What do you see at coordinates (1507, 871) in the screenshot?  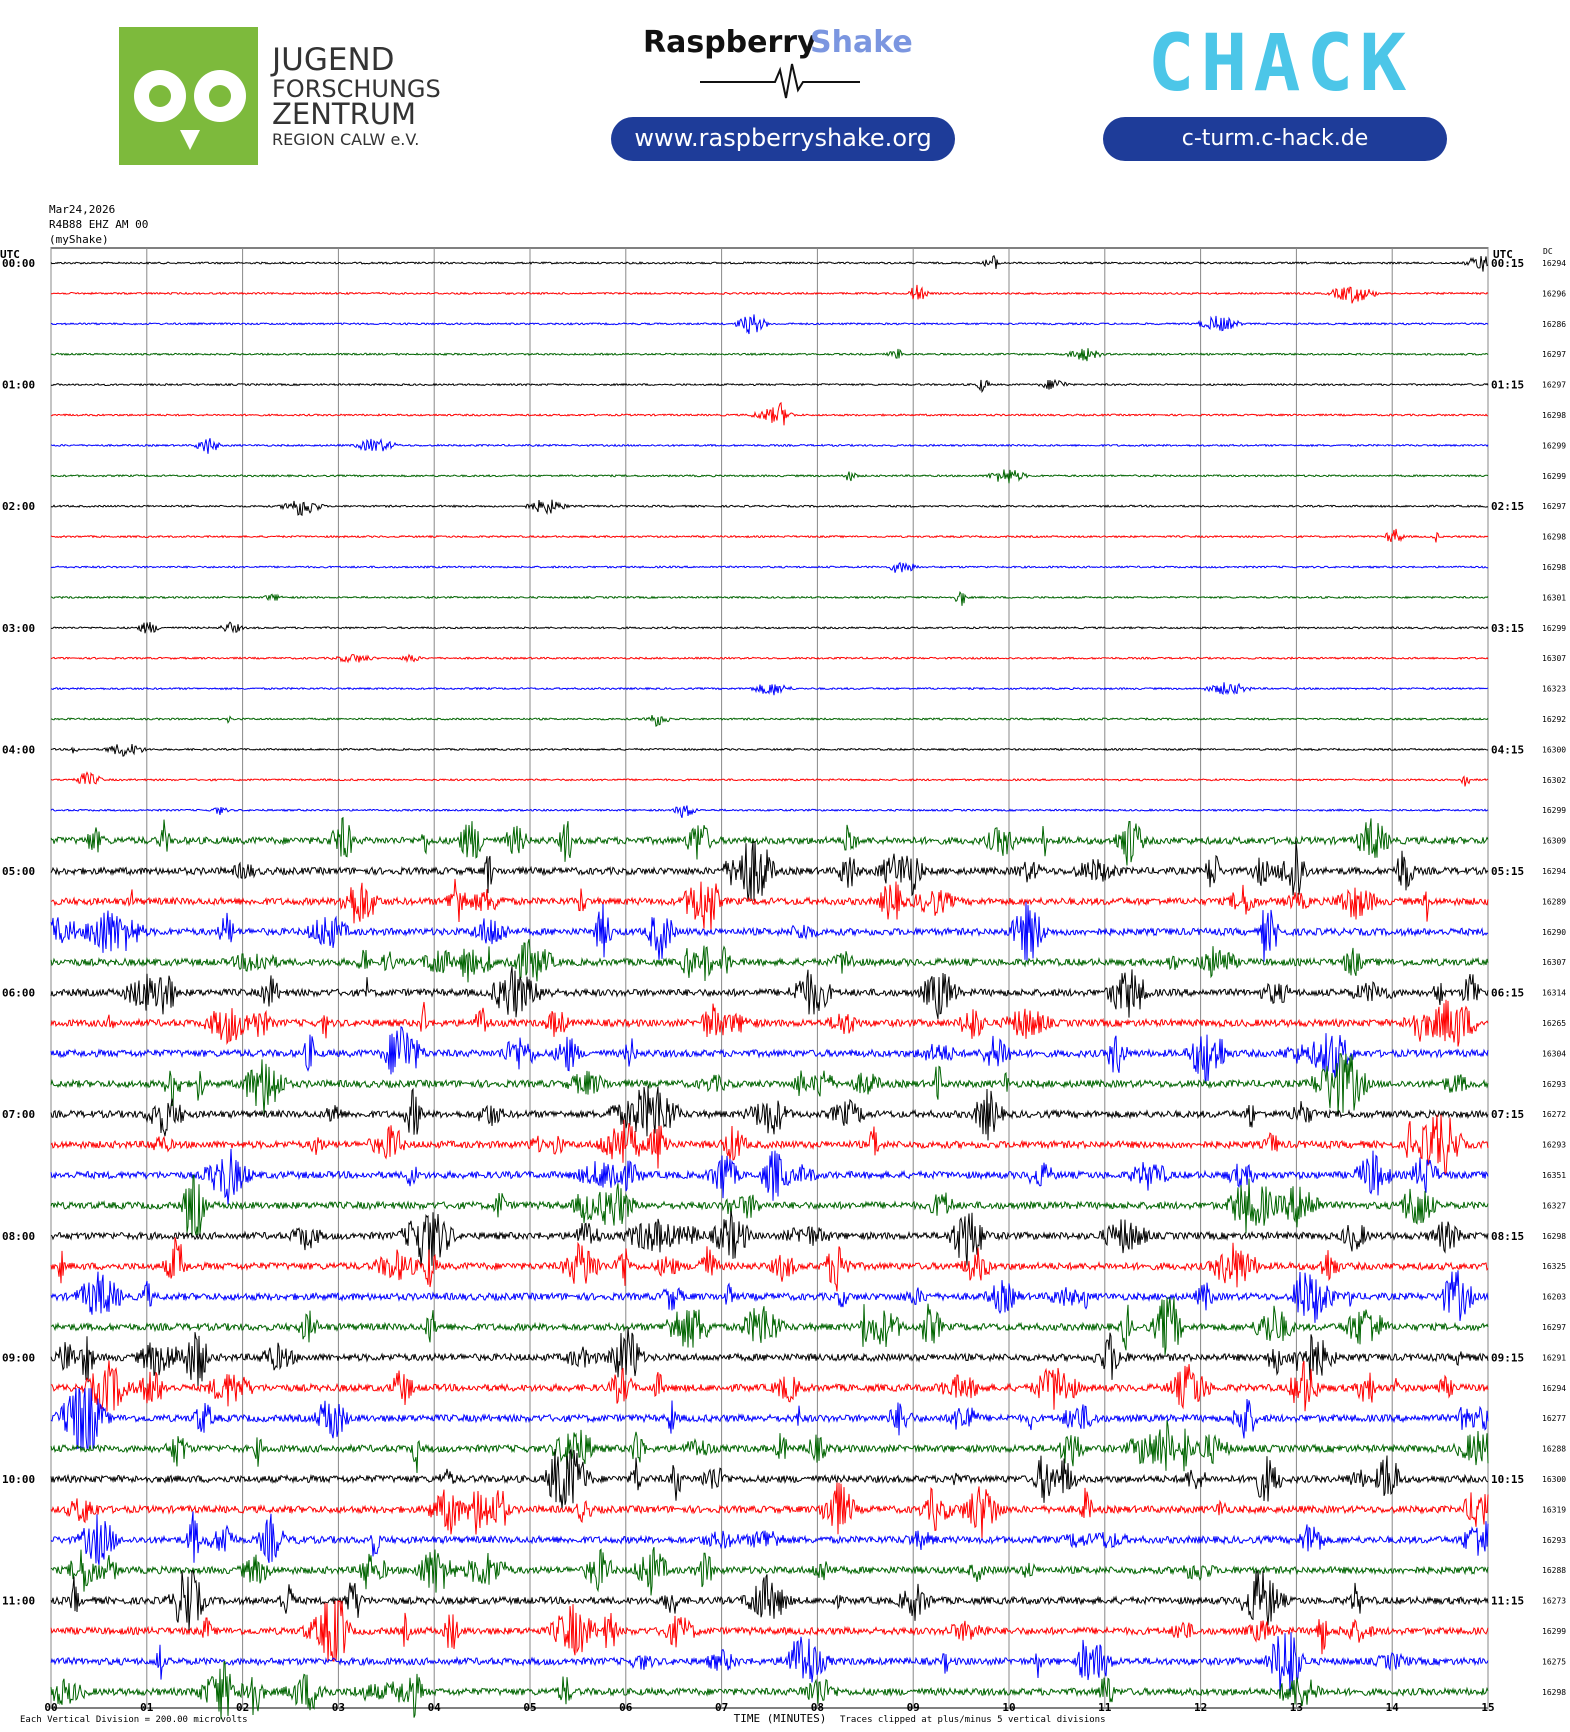 I see `right-time-label: 05:15` at bounding box center [1507, 871].